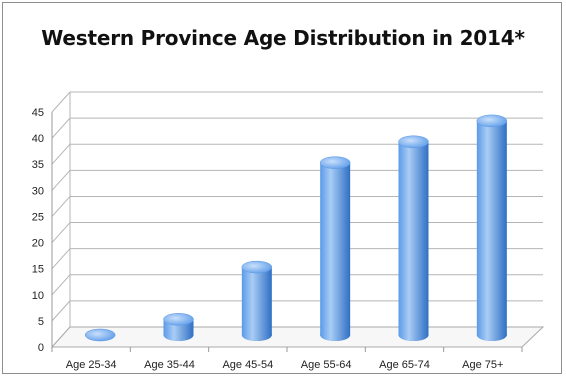 Image resolution: width=566 pixels, height=378 pixels. I want to click on x-tick-label: Age 45-54, so click(247, 365).